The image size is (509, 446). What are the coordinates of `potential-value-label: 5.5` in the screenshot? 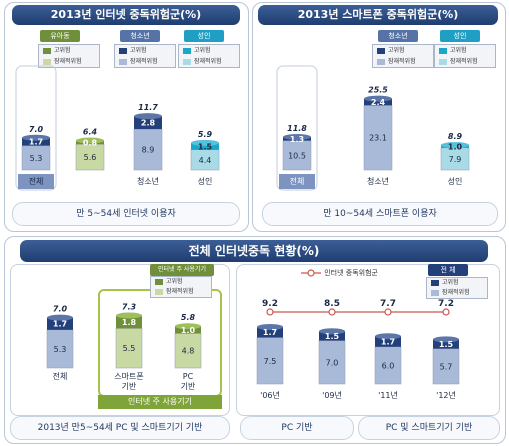 It's located at (129, 348).